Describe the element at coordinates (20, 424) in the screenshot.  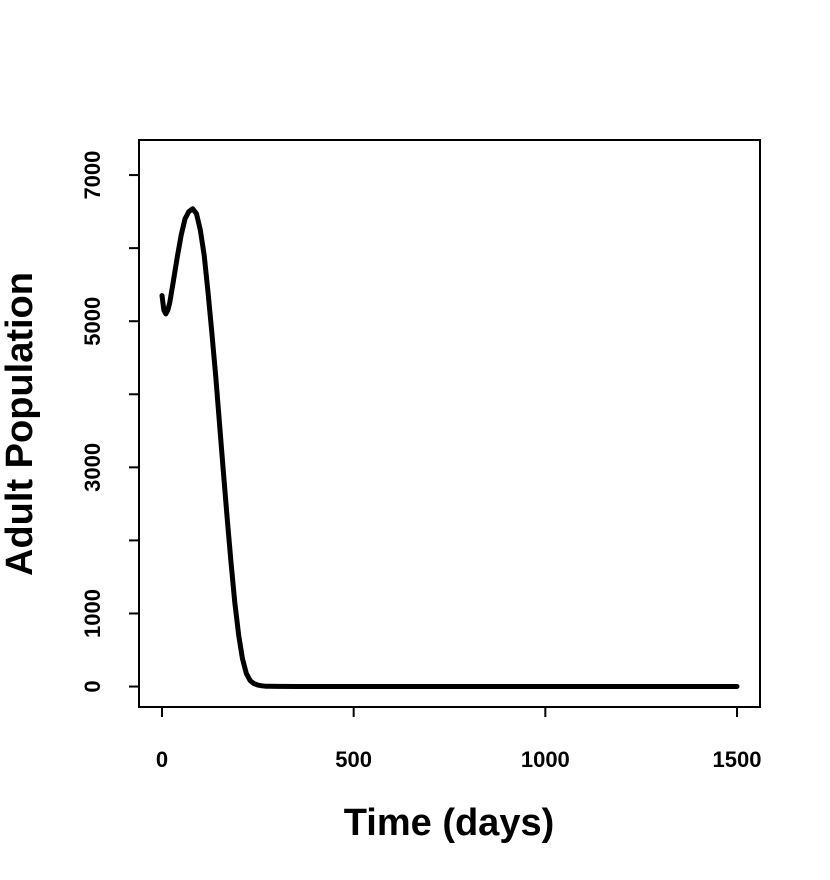
I see `y-axis-title: Adult Population` at that location.